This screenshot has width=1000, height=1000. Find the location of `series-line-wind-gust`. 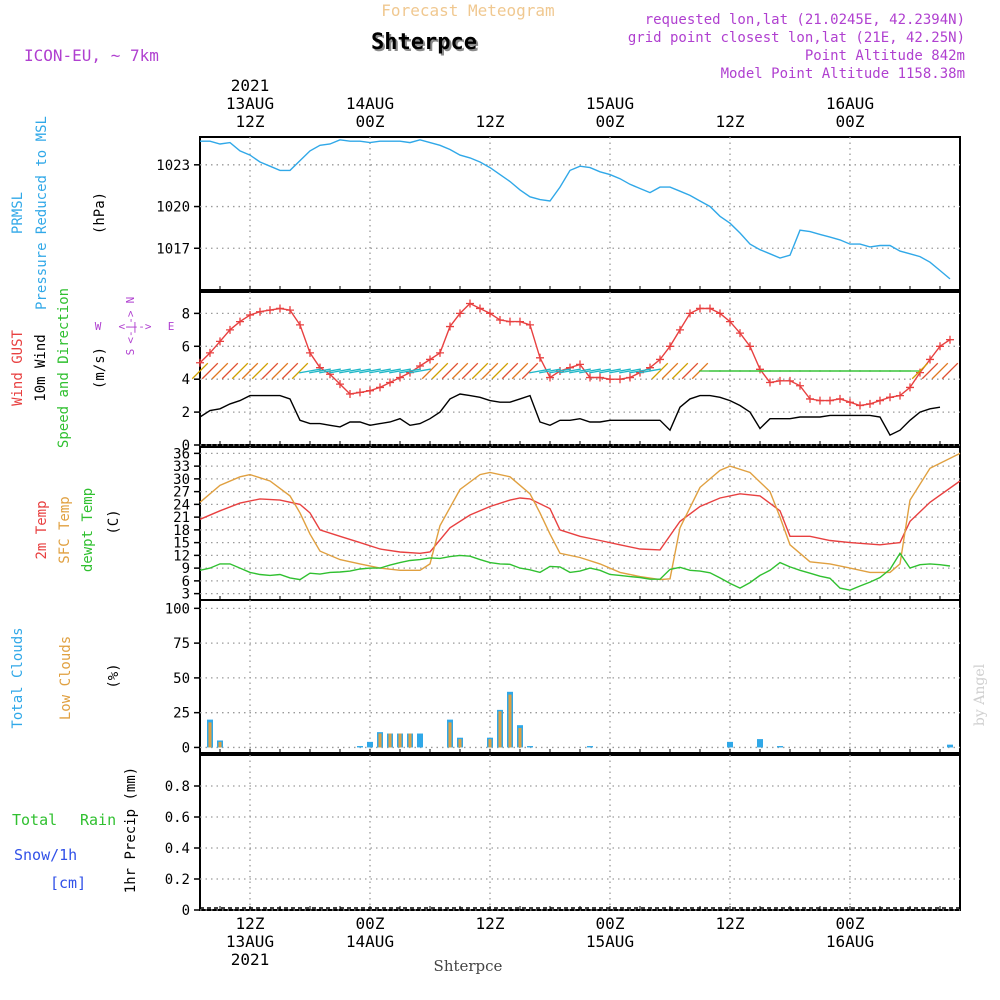

series-line-wind-gust is located at coordinates (575, 354).